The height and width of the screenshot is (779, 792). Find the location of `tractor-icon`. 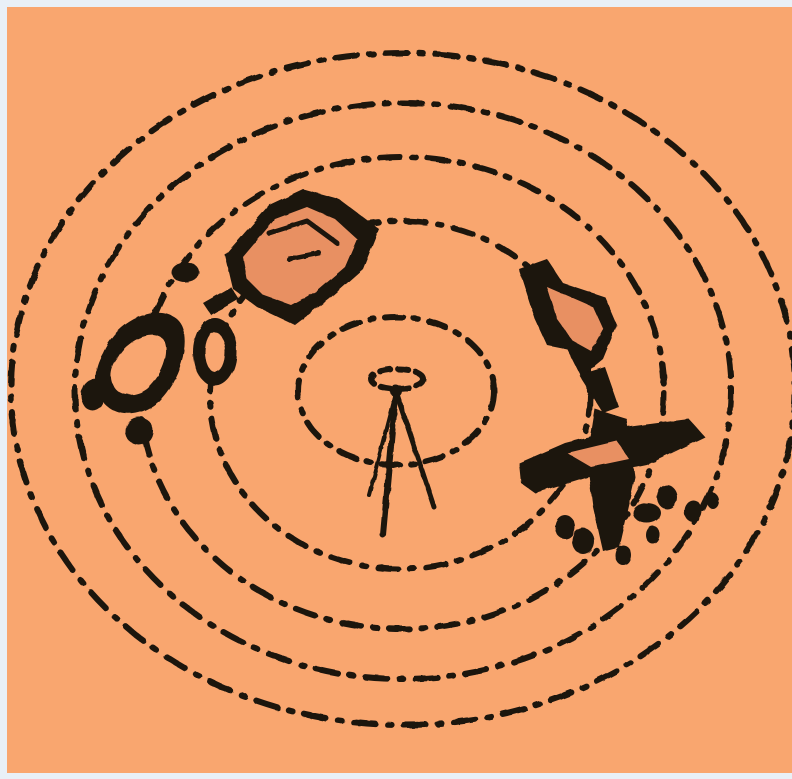

tractor-icon is located at coordinates (230, 317).